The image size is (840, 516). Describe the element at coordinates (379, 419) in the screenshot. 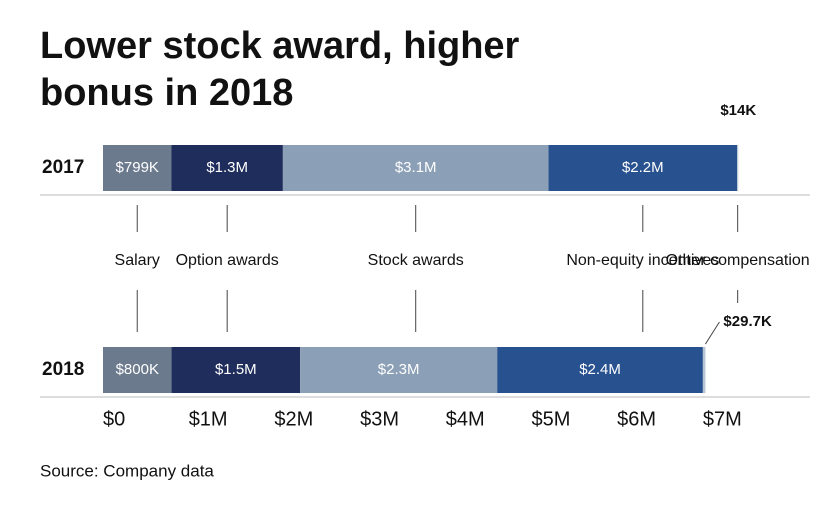

I see `x-tick-label: $3M` at that location.